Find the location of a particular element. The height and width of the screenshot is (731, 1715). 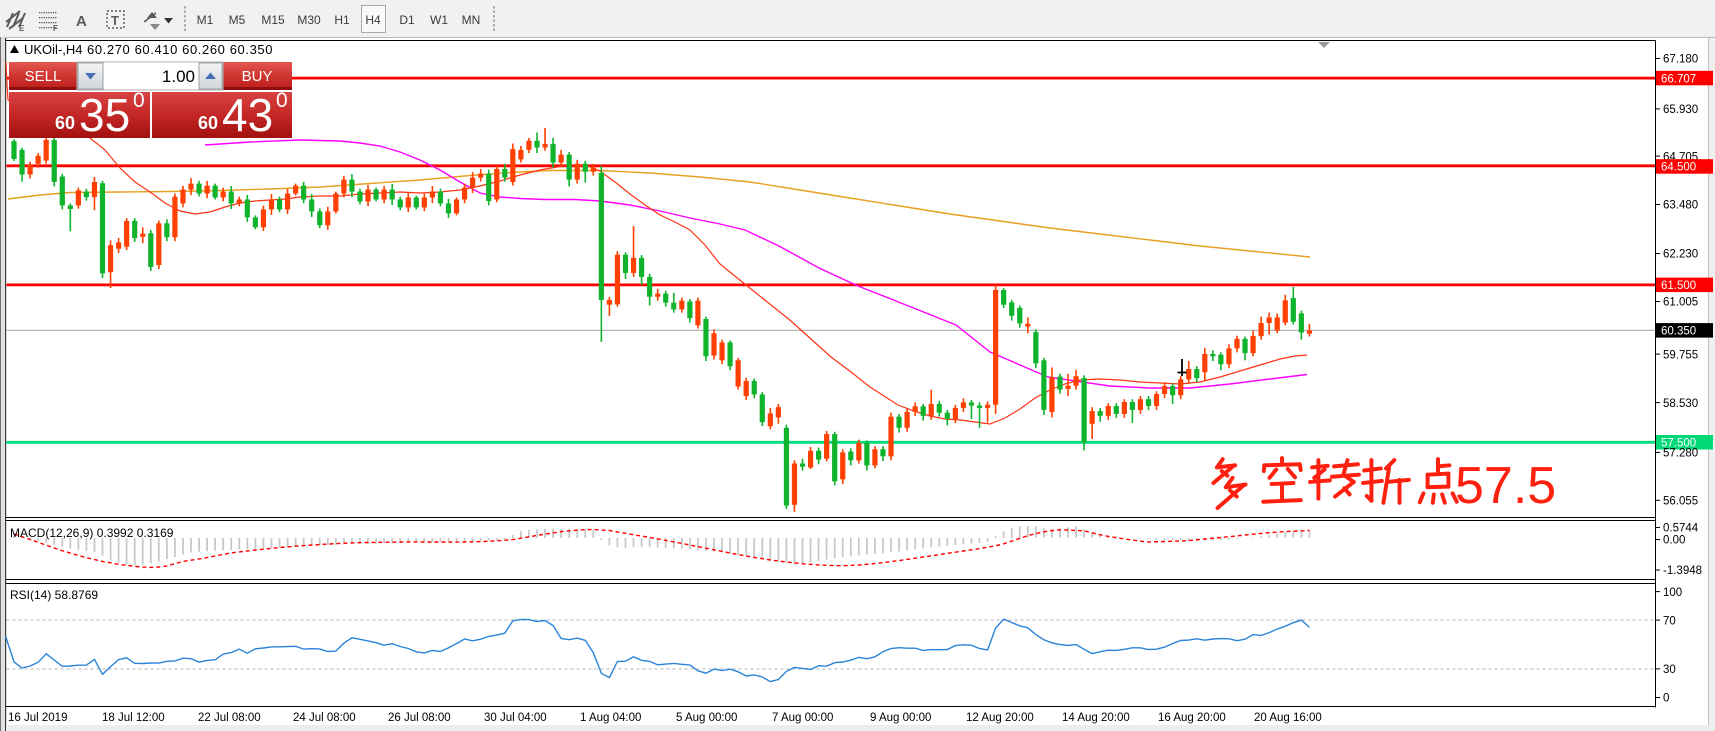

svg-text: 30 is located at coordinates (1669, 670).